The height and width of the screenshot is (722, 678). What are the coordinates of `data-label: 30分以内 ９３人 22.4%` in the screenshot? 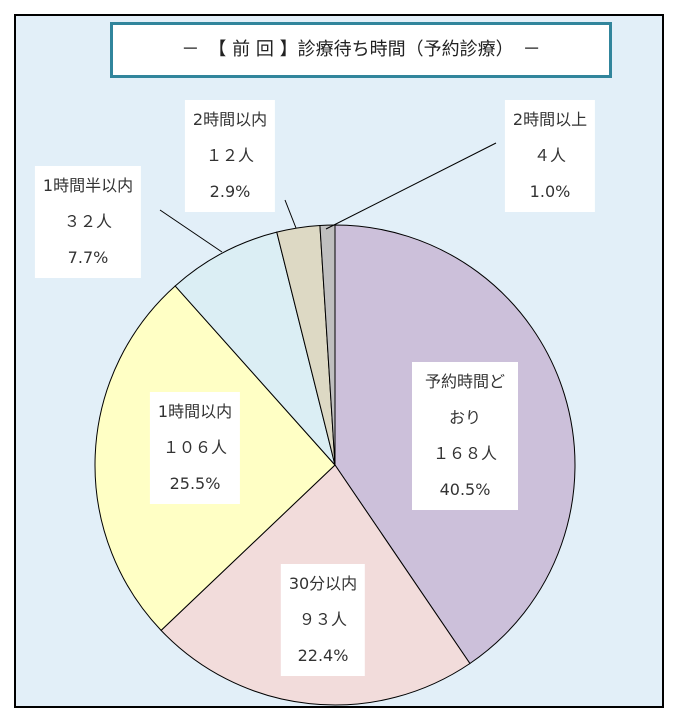 It's located at (323, 620).